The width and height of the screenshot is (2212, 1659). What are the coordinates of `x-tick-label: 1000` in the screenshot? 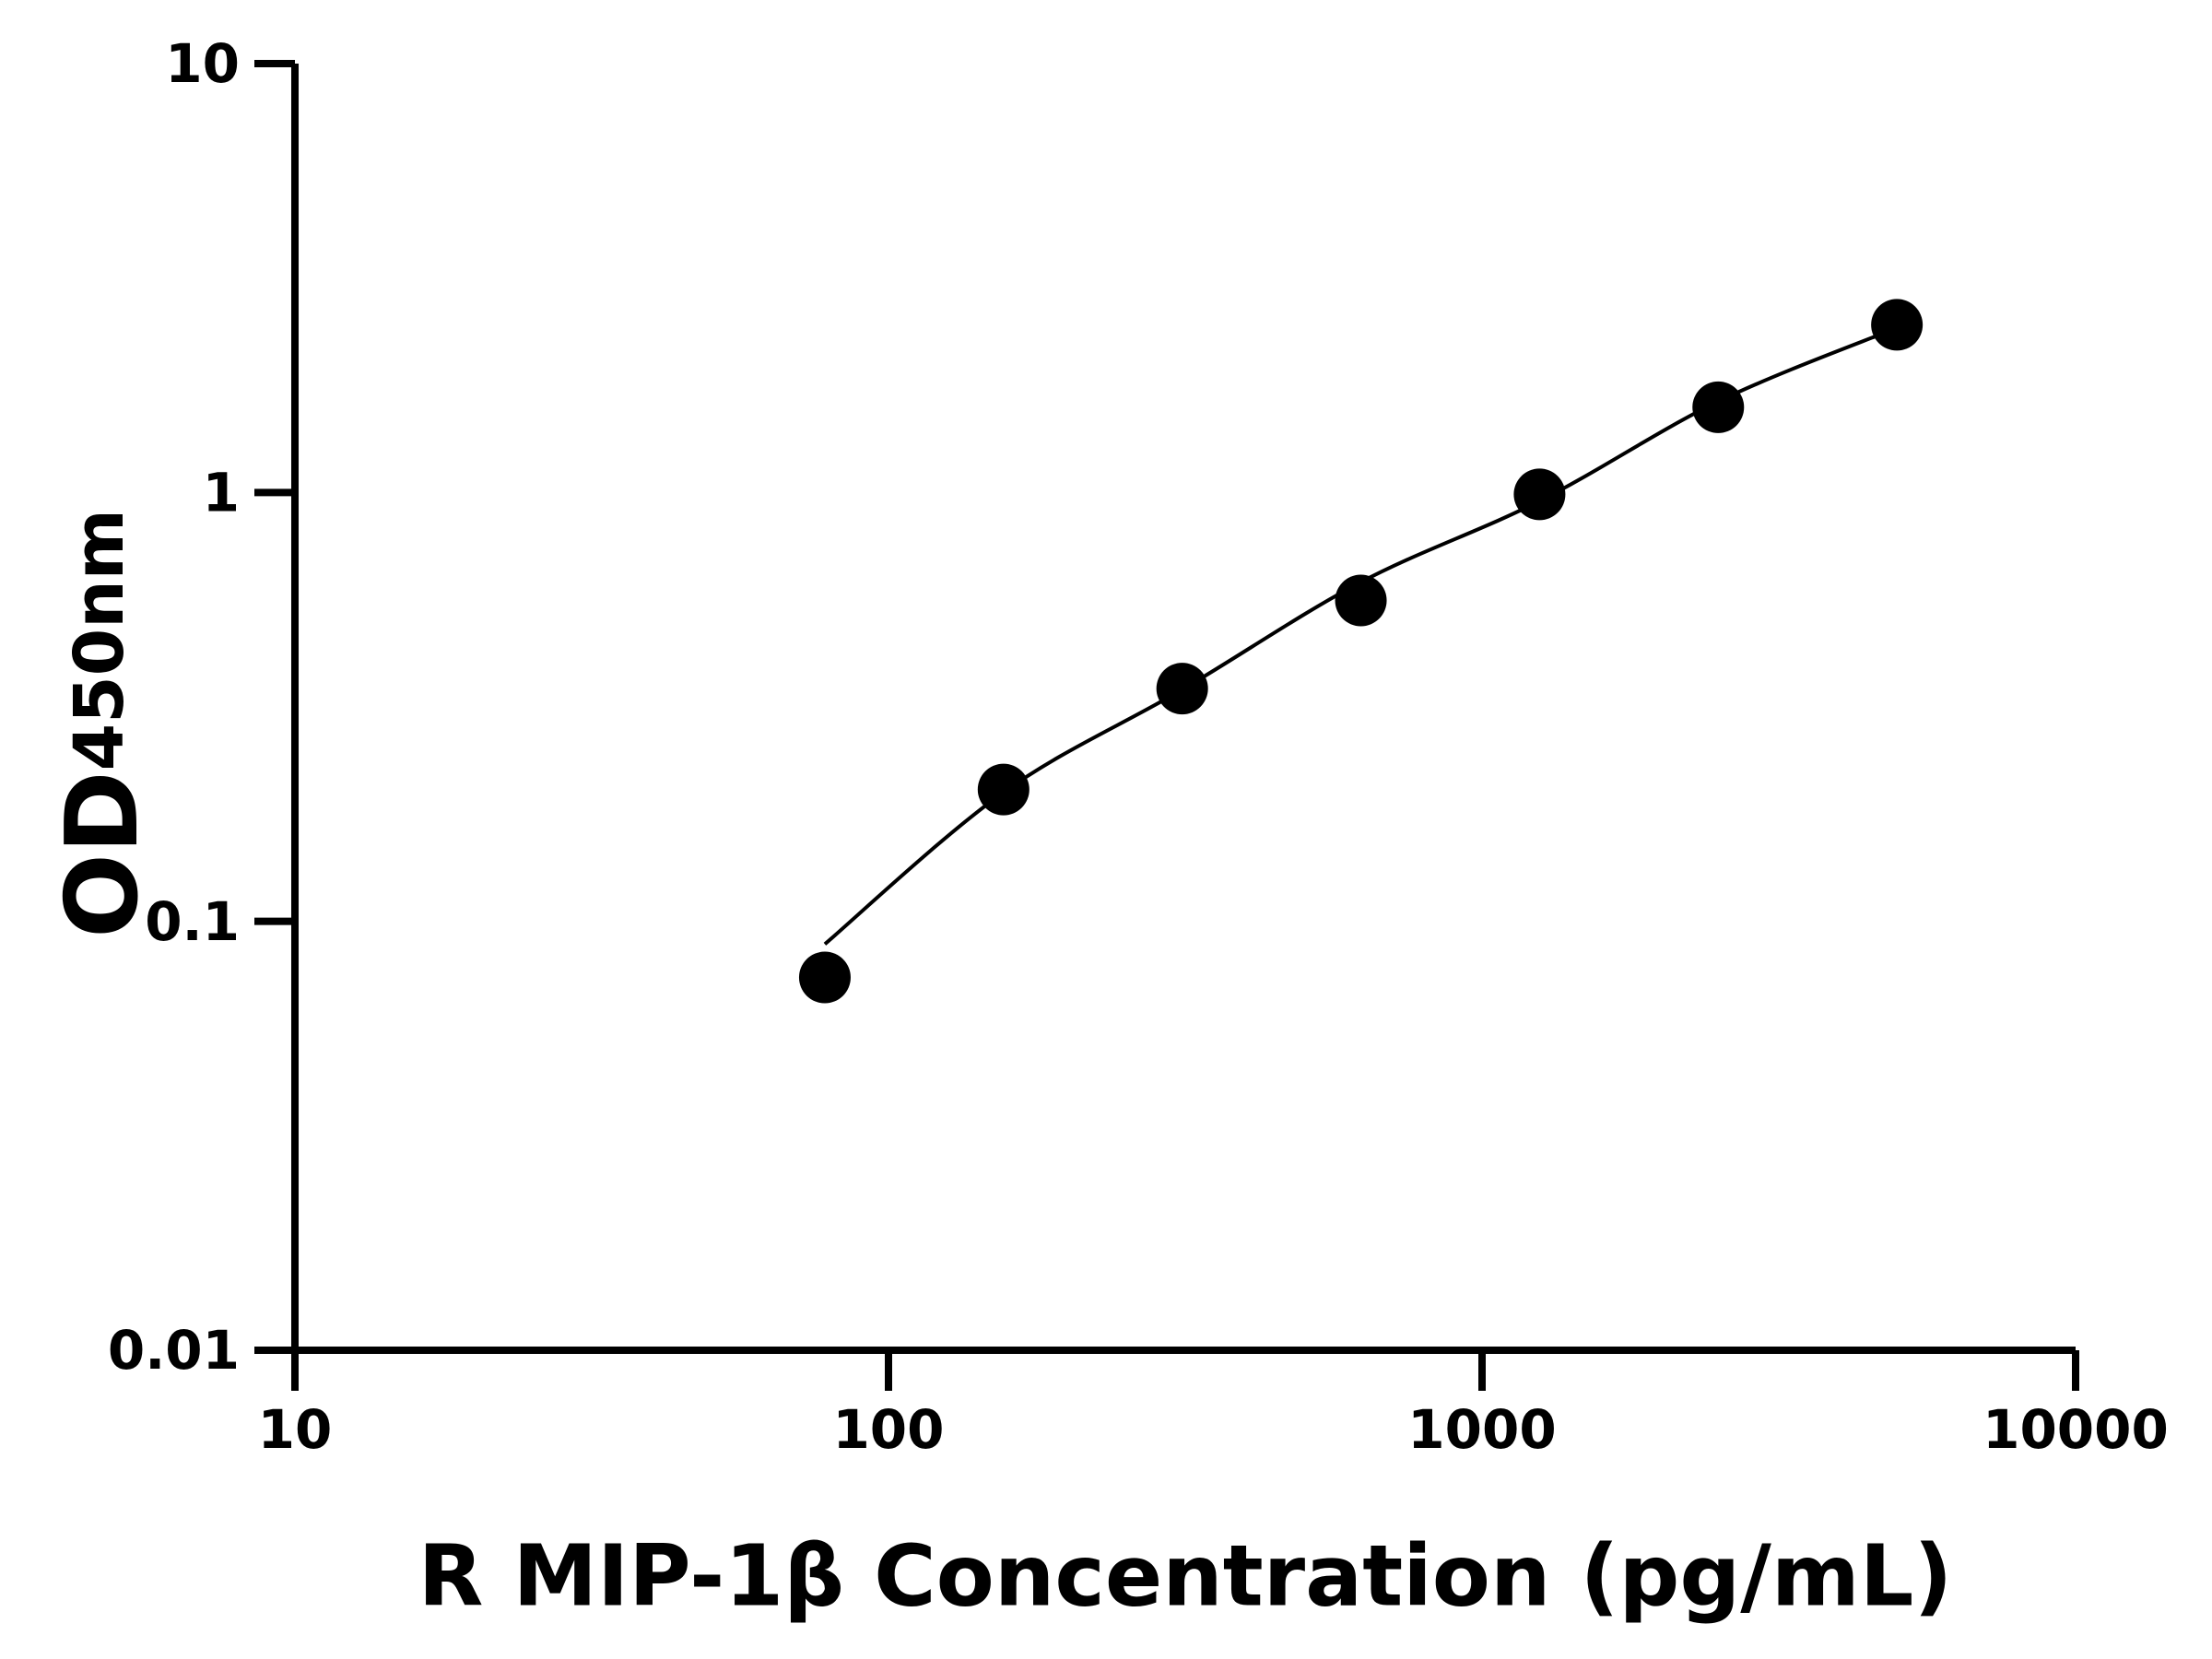 It's located at (1481, 1429).